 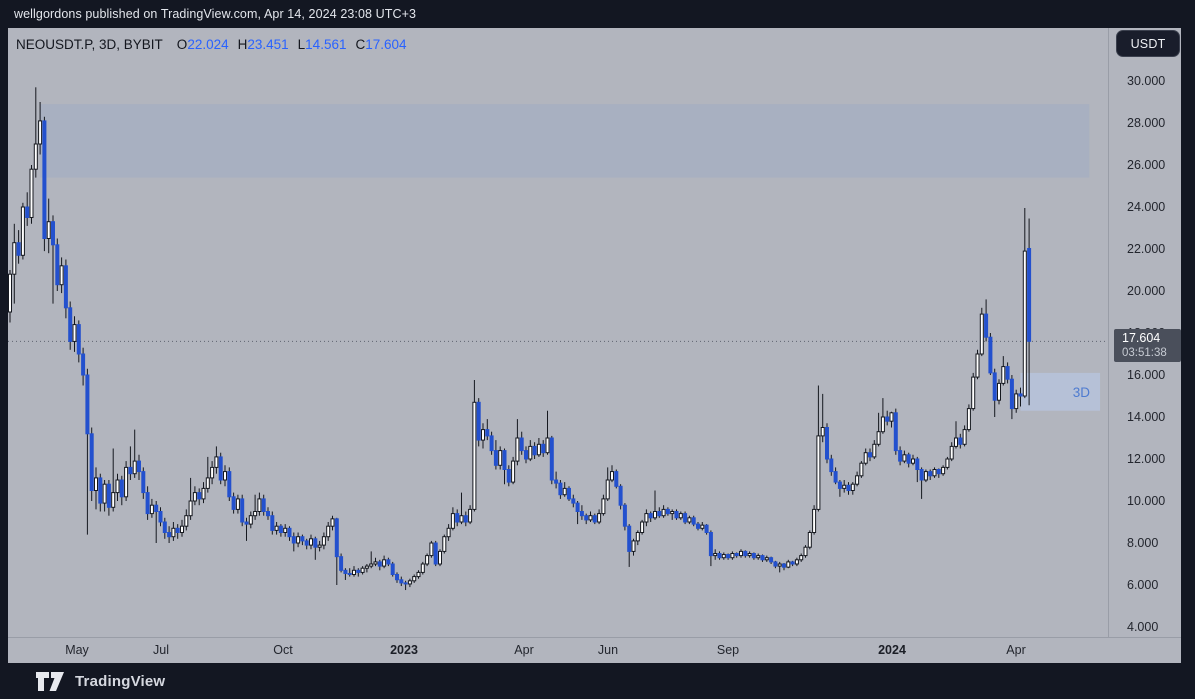 What do you see at coordinates (728, 650) in the screenshot?
I see `time-tick-sep: Sep` at bounding box center [728, 650].